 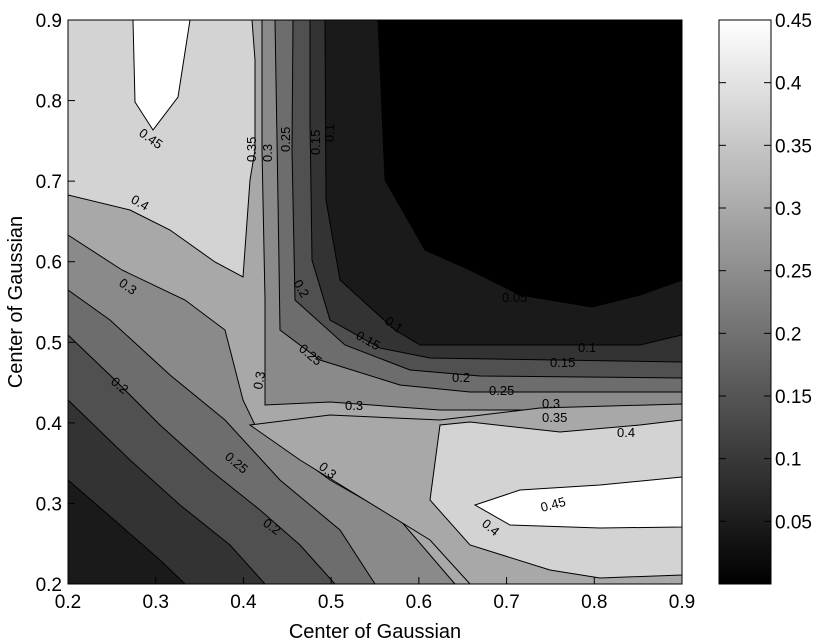 I want to click on y-tick-label: 0.2, so click(x=49, y=585).